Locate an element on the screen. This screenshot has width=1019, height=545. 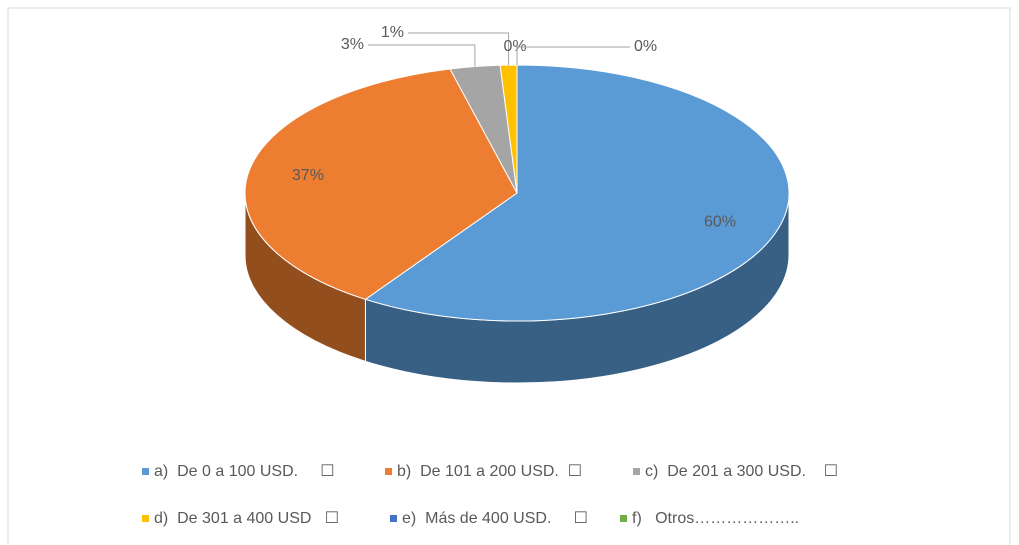
slice is located at coordinates (381, 184).